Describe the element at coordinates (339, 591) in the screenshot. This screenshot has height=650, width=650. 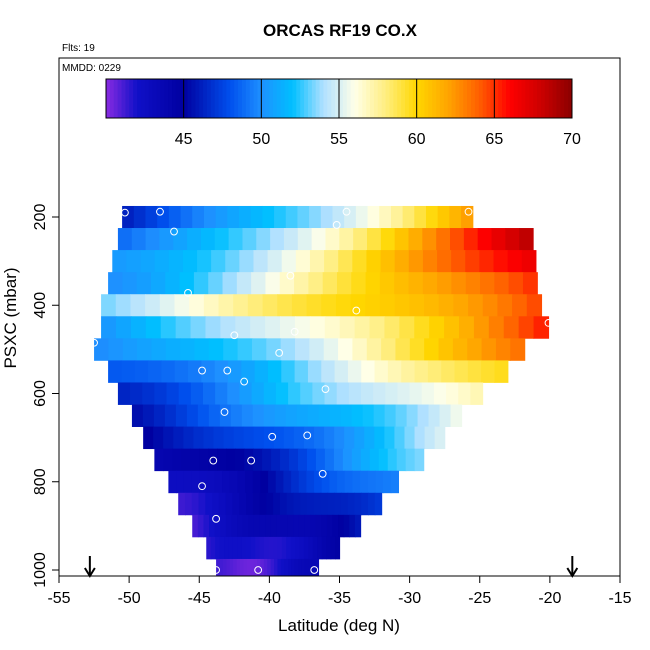
I see `x-axis: -55 -50 -45 -40 -35 -30 -25 -20 -15` at that location.